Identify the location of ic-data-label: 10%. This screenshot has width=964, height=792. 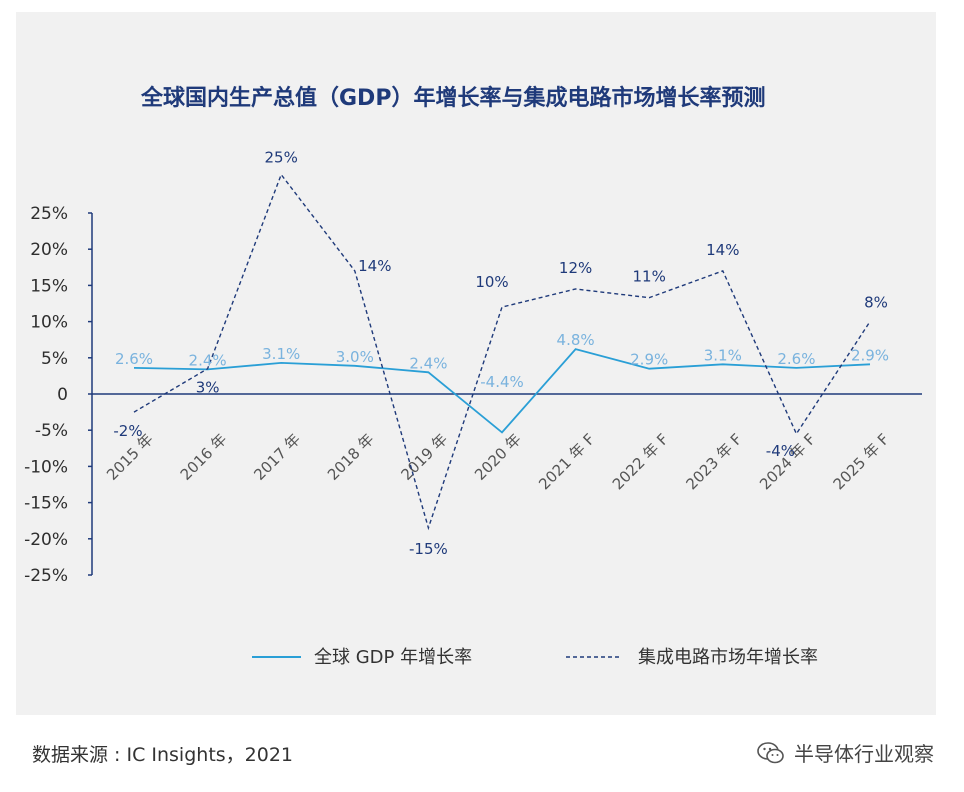
(491, 282).